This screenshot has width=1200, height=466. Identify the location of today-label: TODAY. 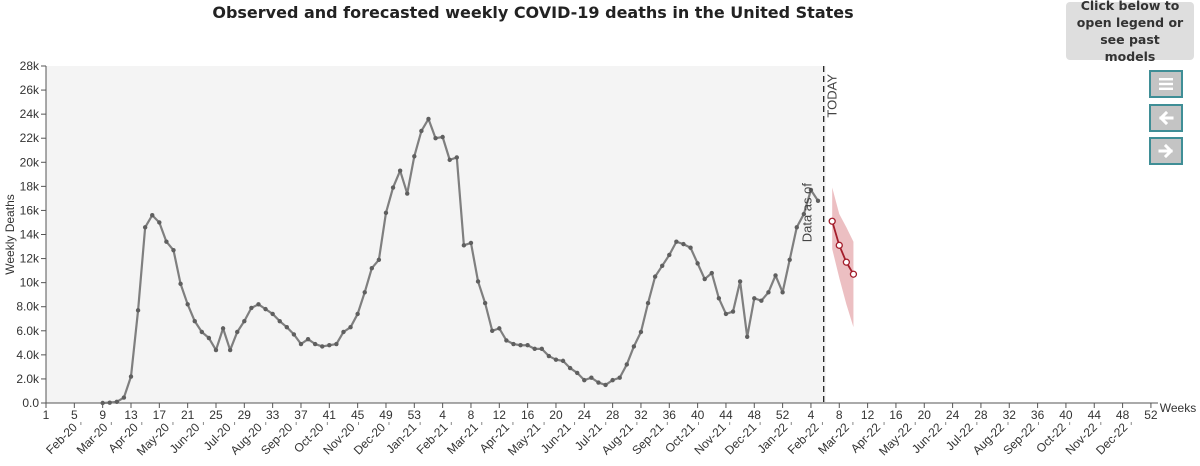
(832, 96).